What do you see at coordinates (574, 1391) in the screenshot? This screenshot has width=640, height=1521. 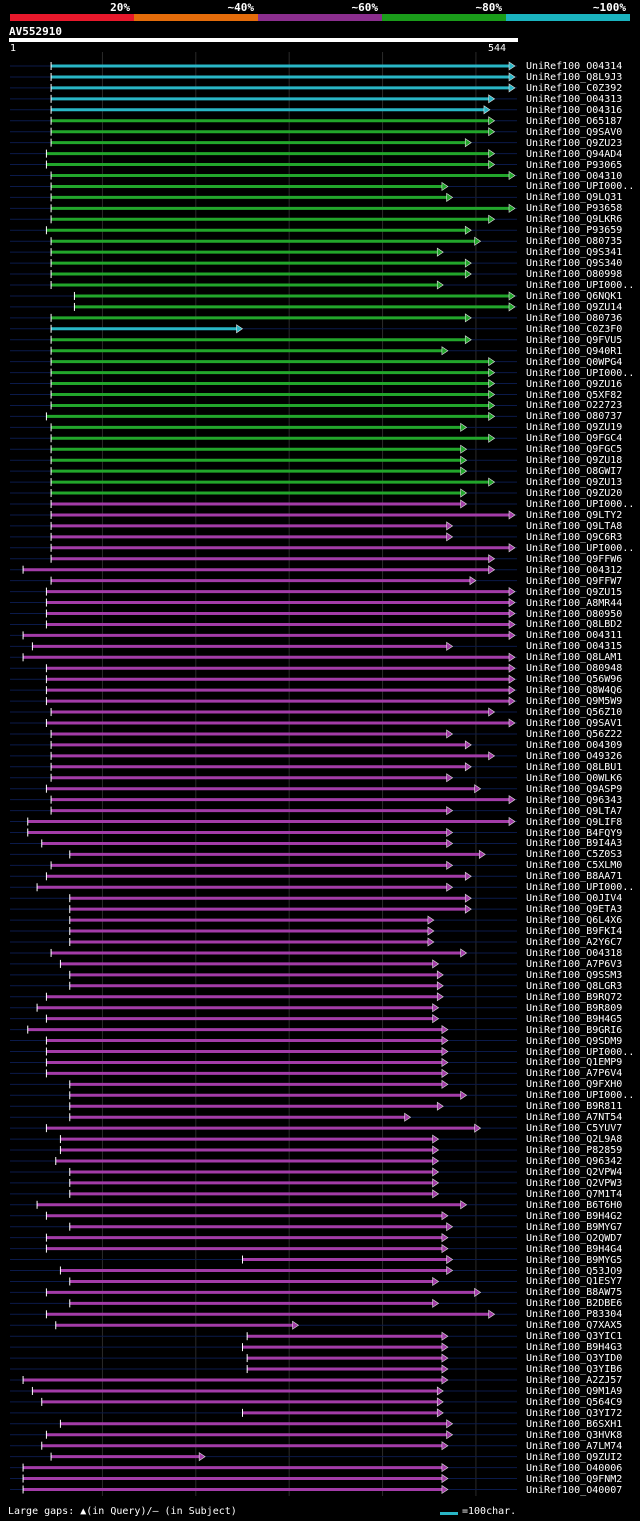 I see `hit-name: UniRef100_Q9M1A9` at bounding box center [574, 1391].